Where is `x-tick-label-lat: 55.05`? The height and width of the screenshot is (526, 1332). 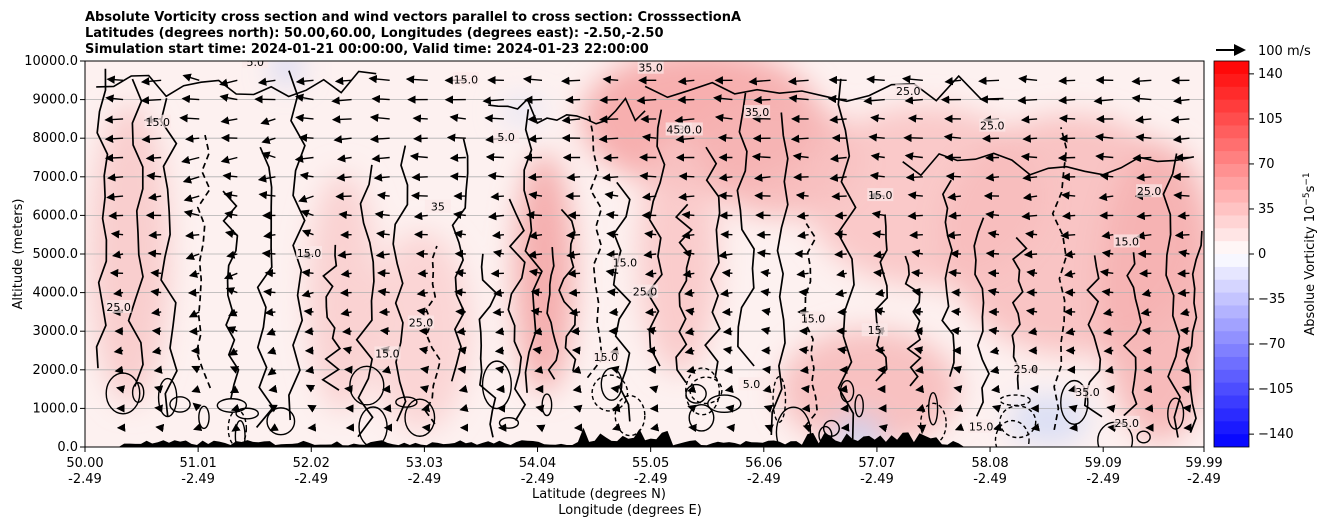
x-tick-label-lat: 55.05 is located at coordinates (650, 463).